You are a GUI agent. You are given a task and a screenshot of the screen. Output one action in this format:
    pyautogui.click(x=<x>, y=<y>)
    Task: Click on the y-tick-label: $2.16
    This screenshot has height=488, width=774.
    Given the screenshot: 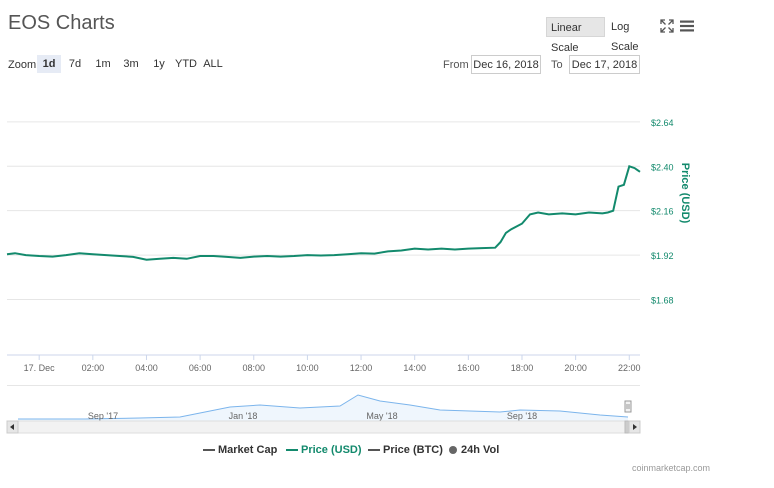 What is the action you would take?
    pyautogui.click(x=662, y=212)
    